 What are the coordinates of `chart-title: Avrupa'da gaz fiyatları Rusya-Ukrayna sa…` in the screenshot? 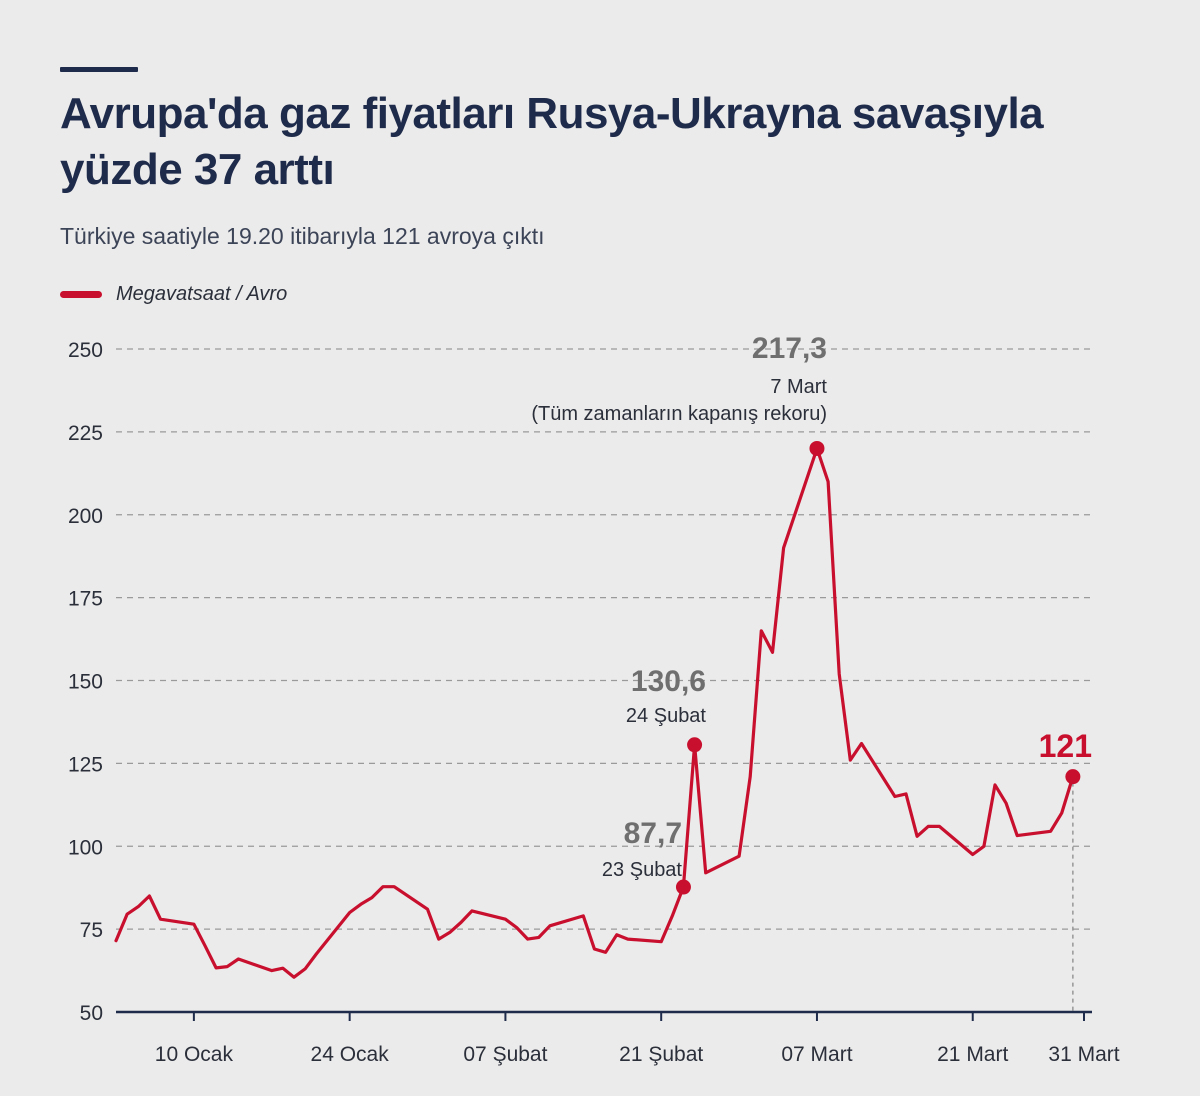 It's located at (552, 141).